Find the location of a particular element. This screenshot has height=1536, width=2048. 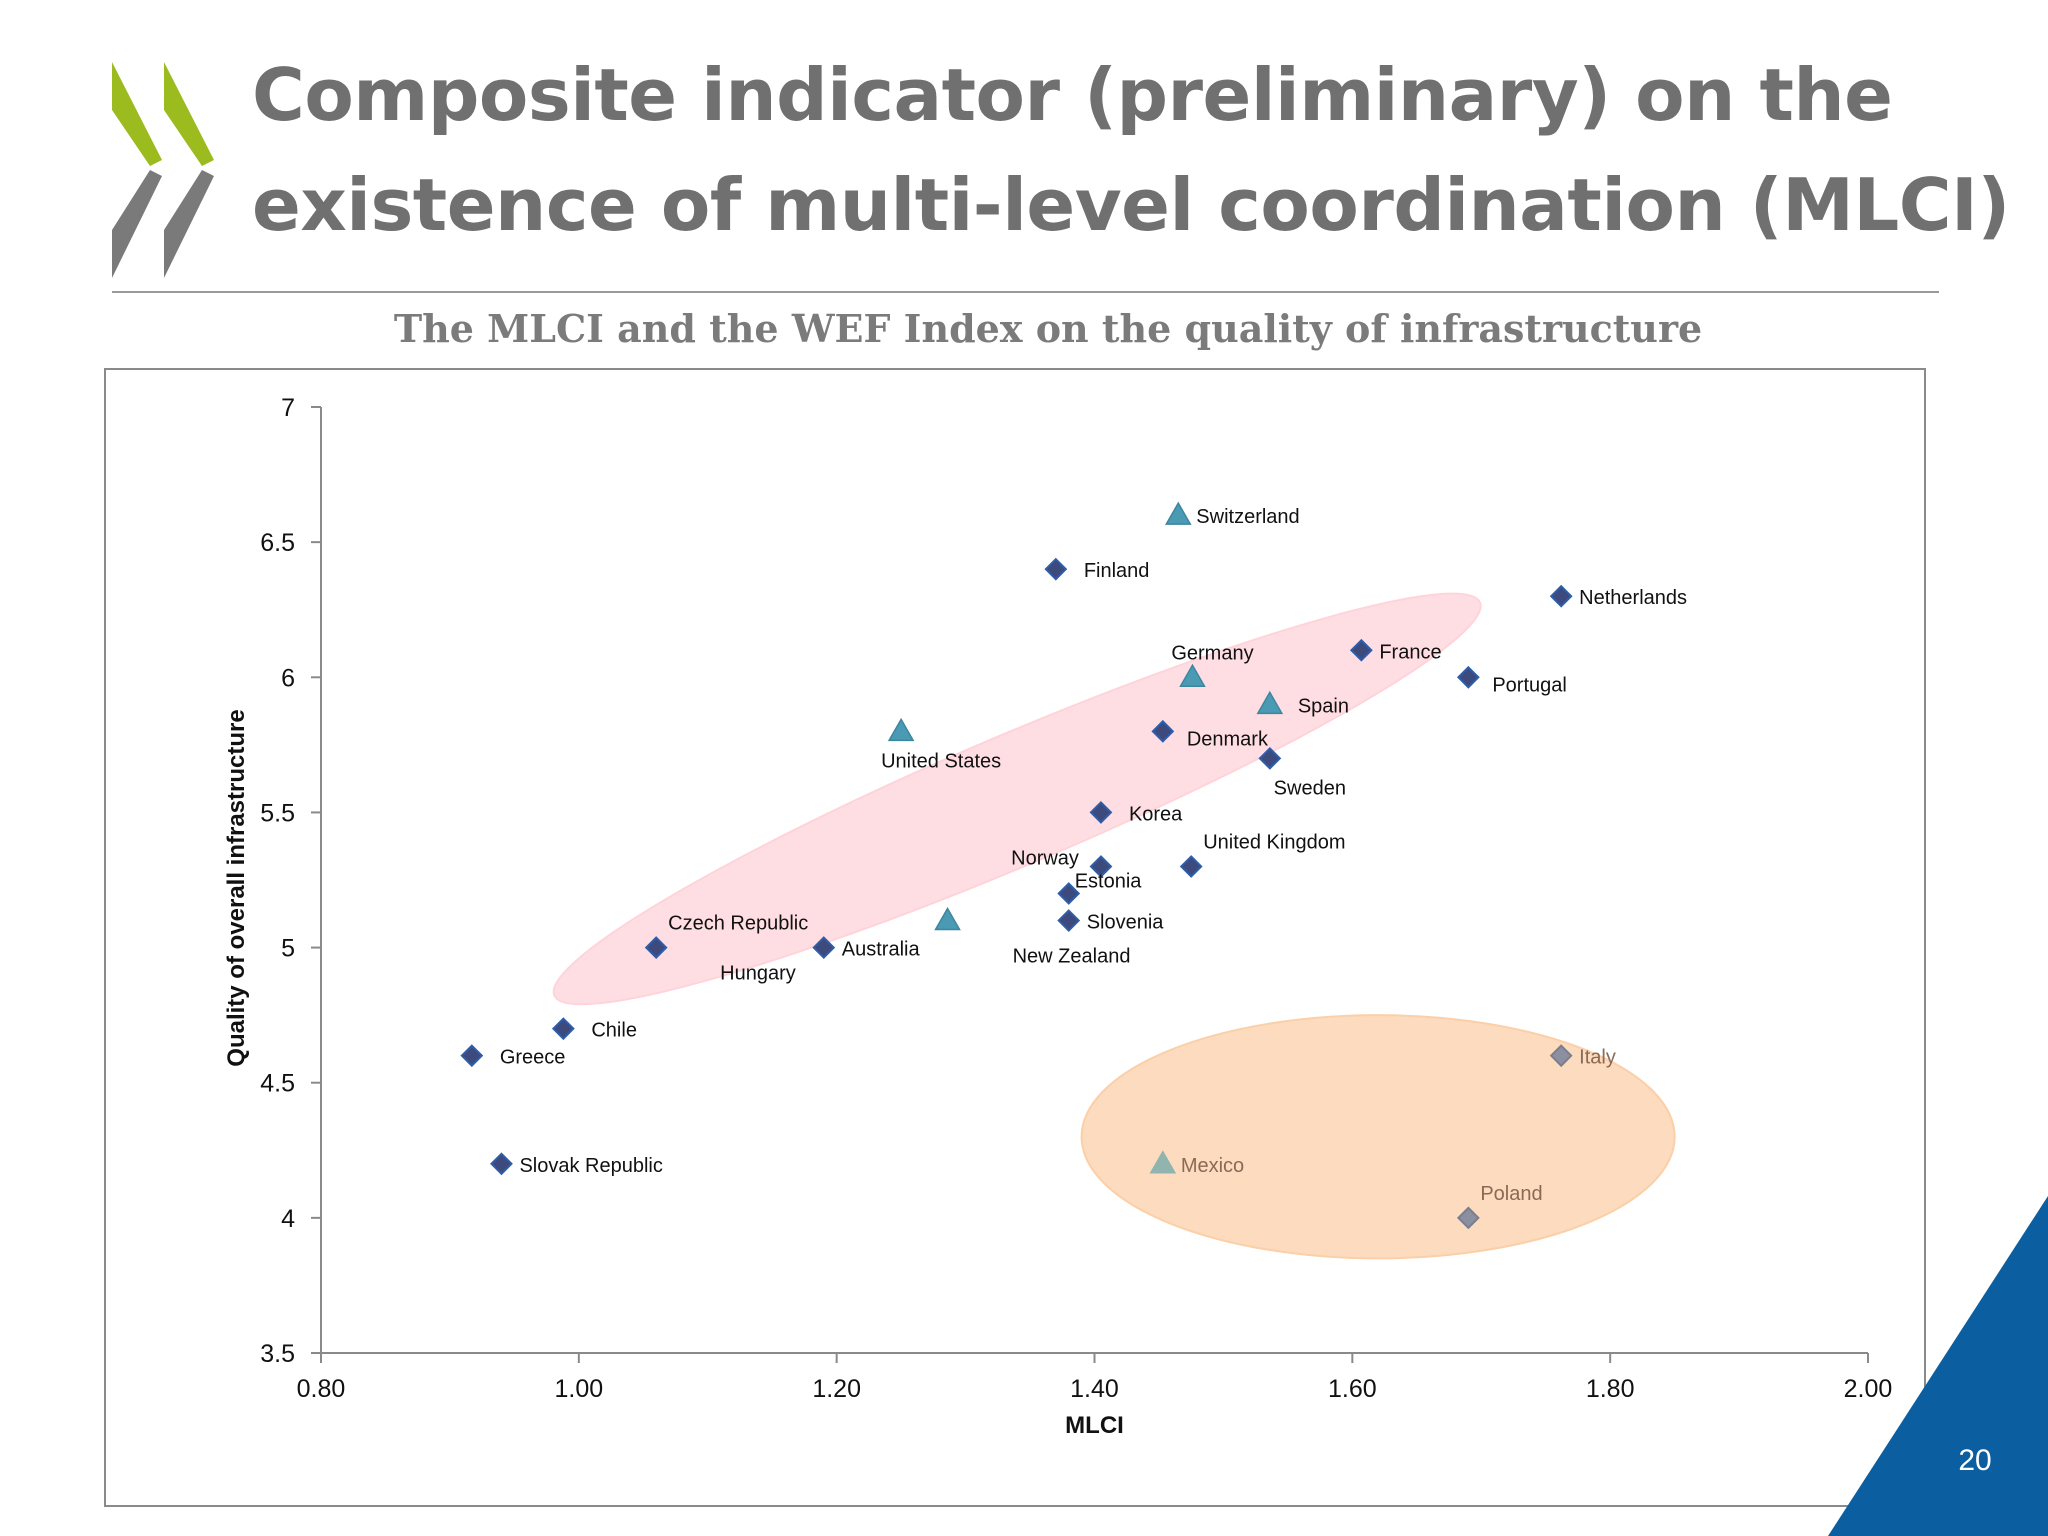

lower-cluster-ellipse is located at coordinates (1378, 1137).